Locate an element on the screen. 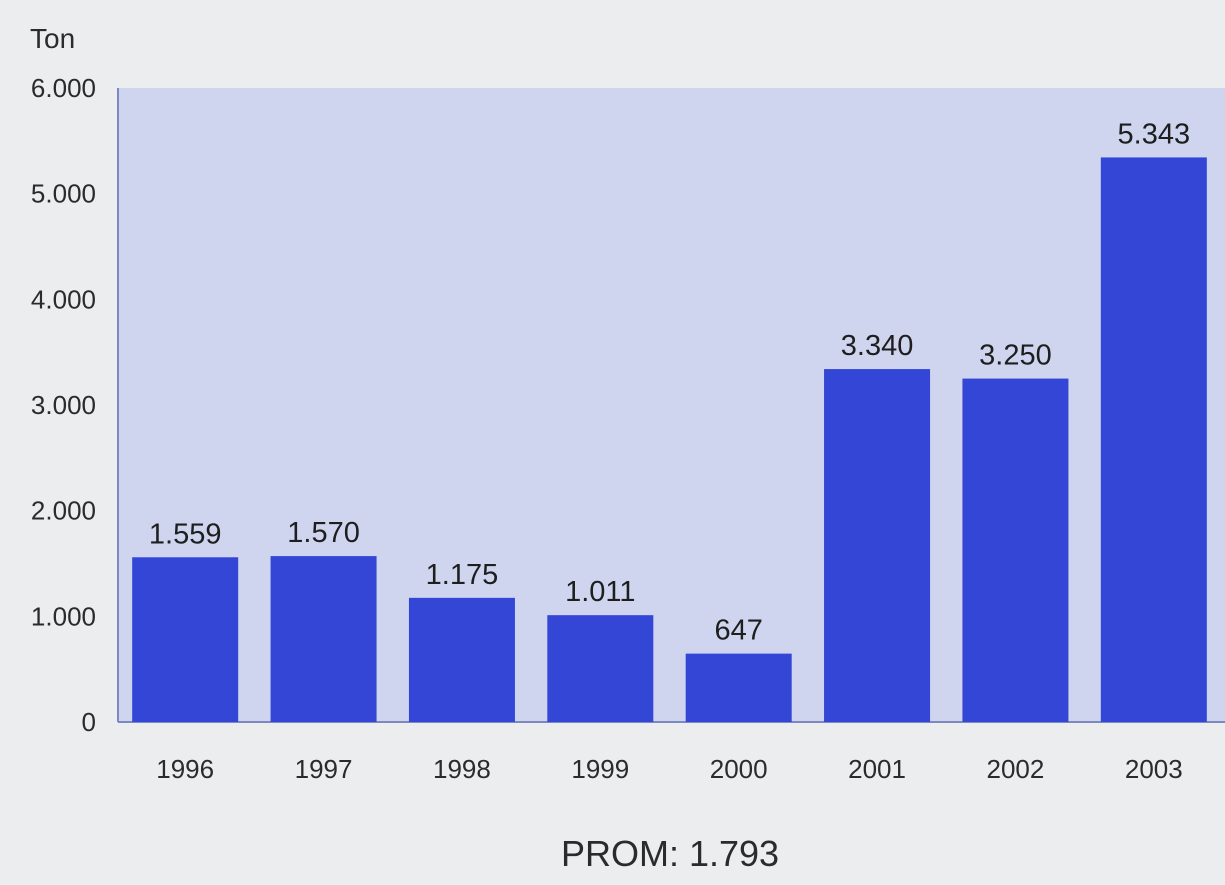 This screenshot has height=885, width=1225. average-label: PROM: 1.793 is located at coordinates (670, 853).